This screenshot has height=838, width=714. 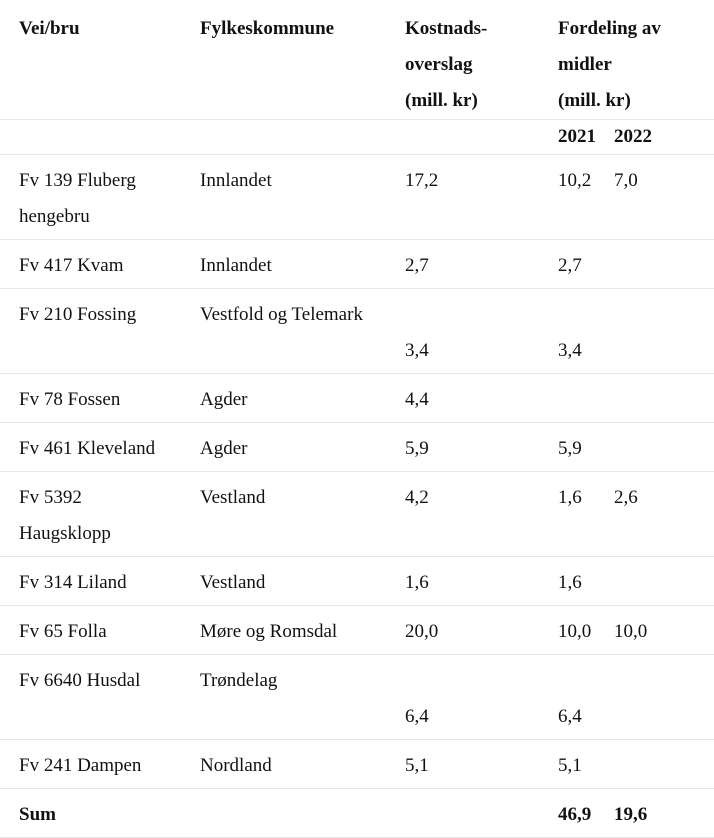 What do you see at coordinates (90, 813) in the screenshot?
I see `sum-label: Sum` at bounding box center [90, 813].